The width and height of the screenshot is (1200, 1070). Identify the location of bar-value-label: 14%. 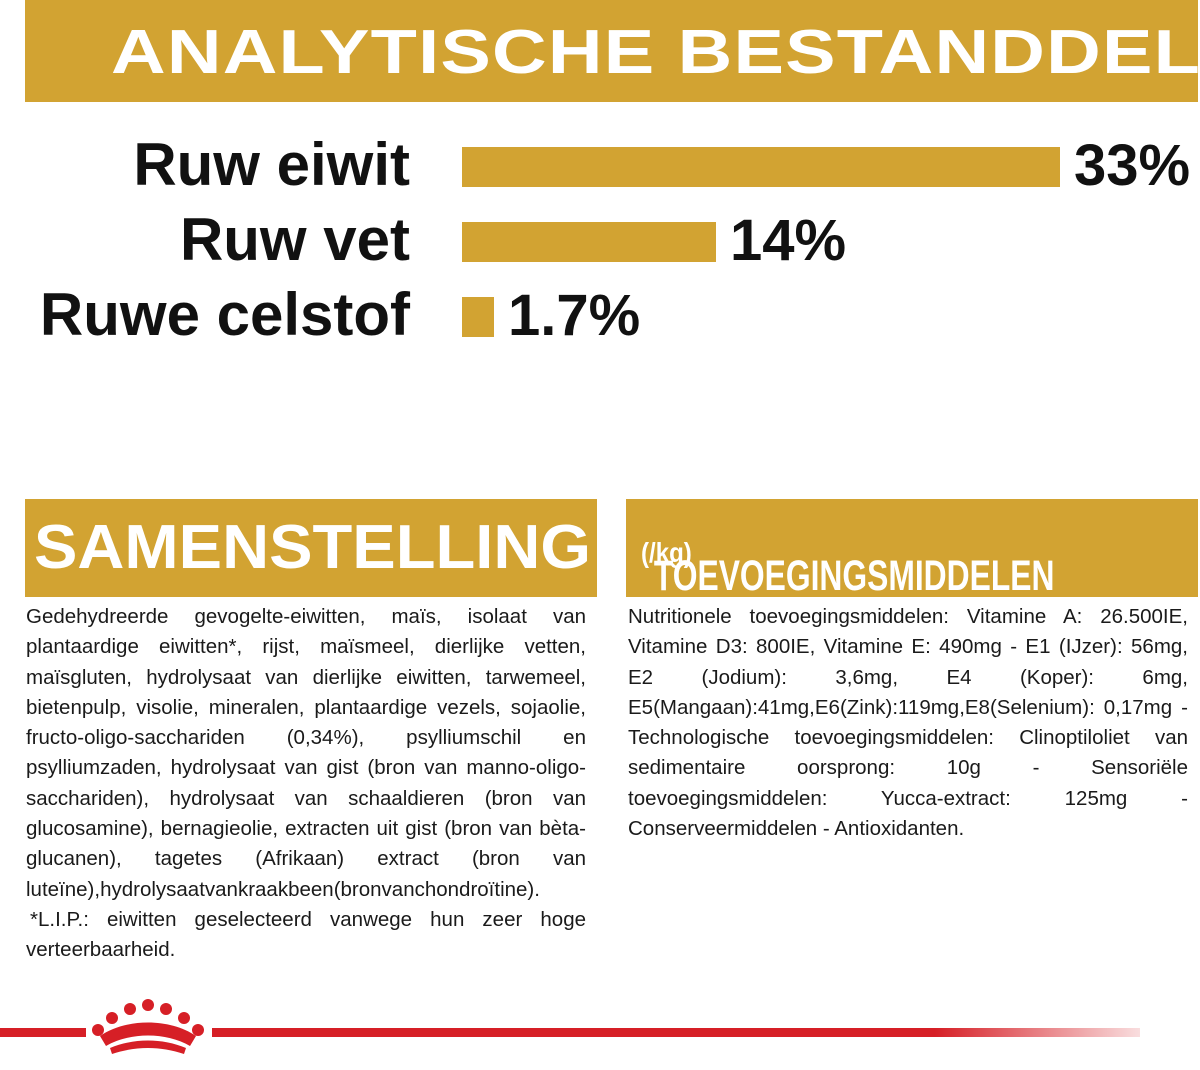
(788, 240).